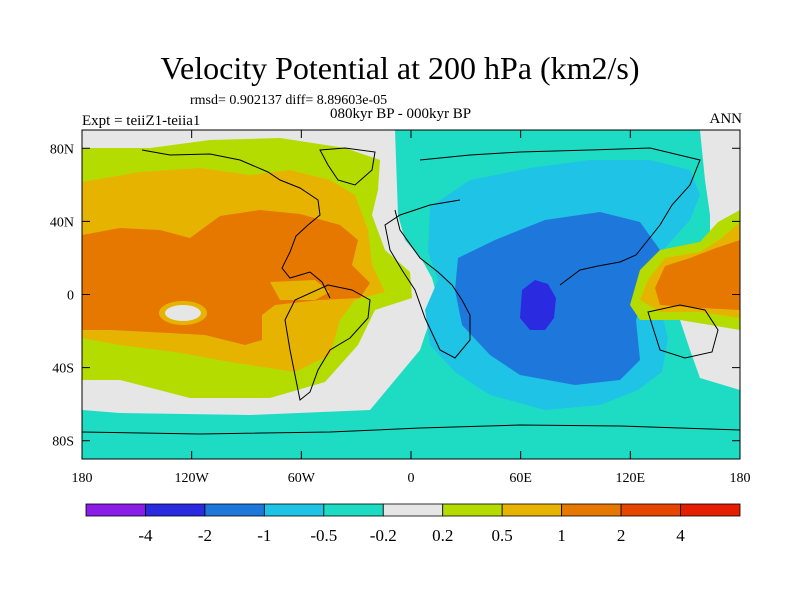 The width and height of the screenshot is (800, 600). What do you see at coordinates (327, 342) in the screenshot?
I see `coastline-south-america` at bounding box center [327, 342].